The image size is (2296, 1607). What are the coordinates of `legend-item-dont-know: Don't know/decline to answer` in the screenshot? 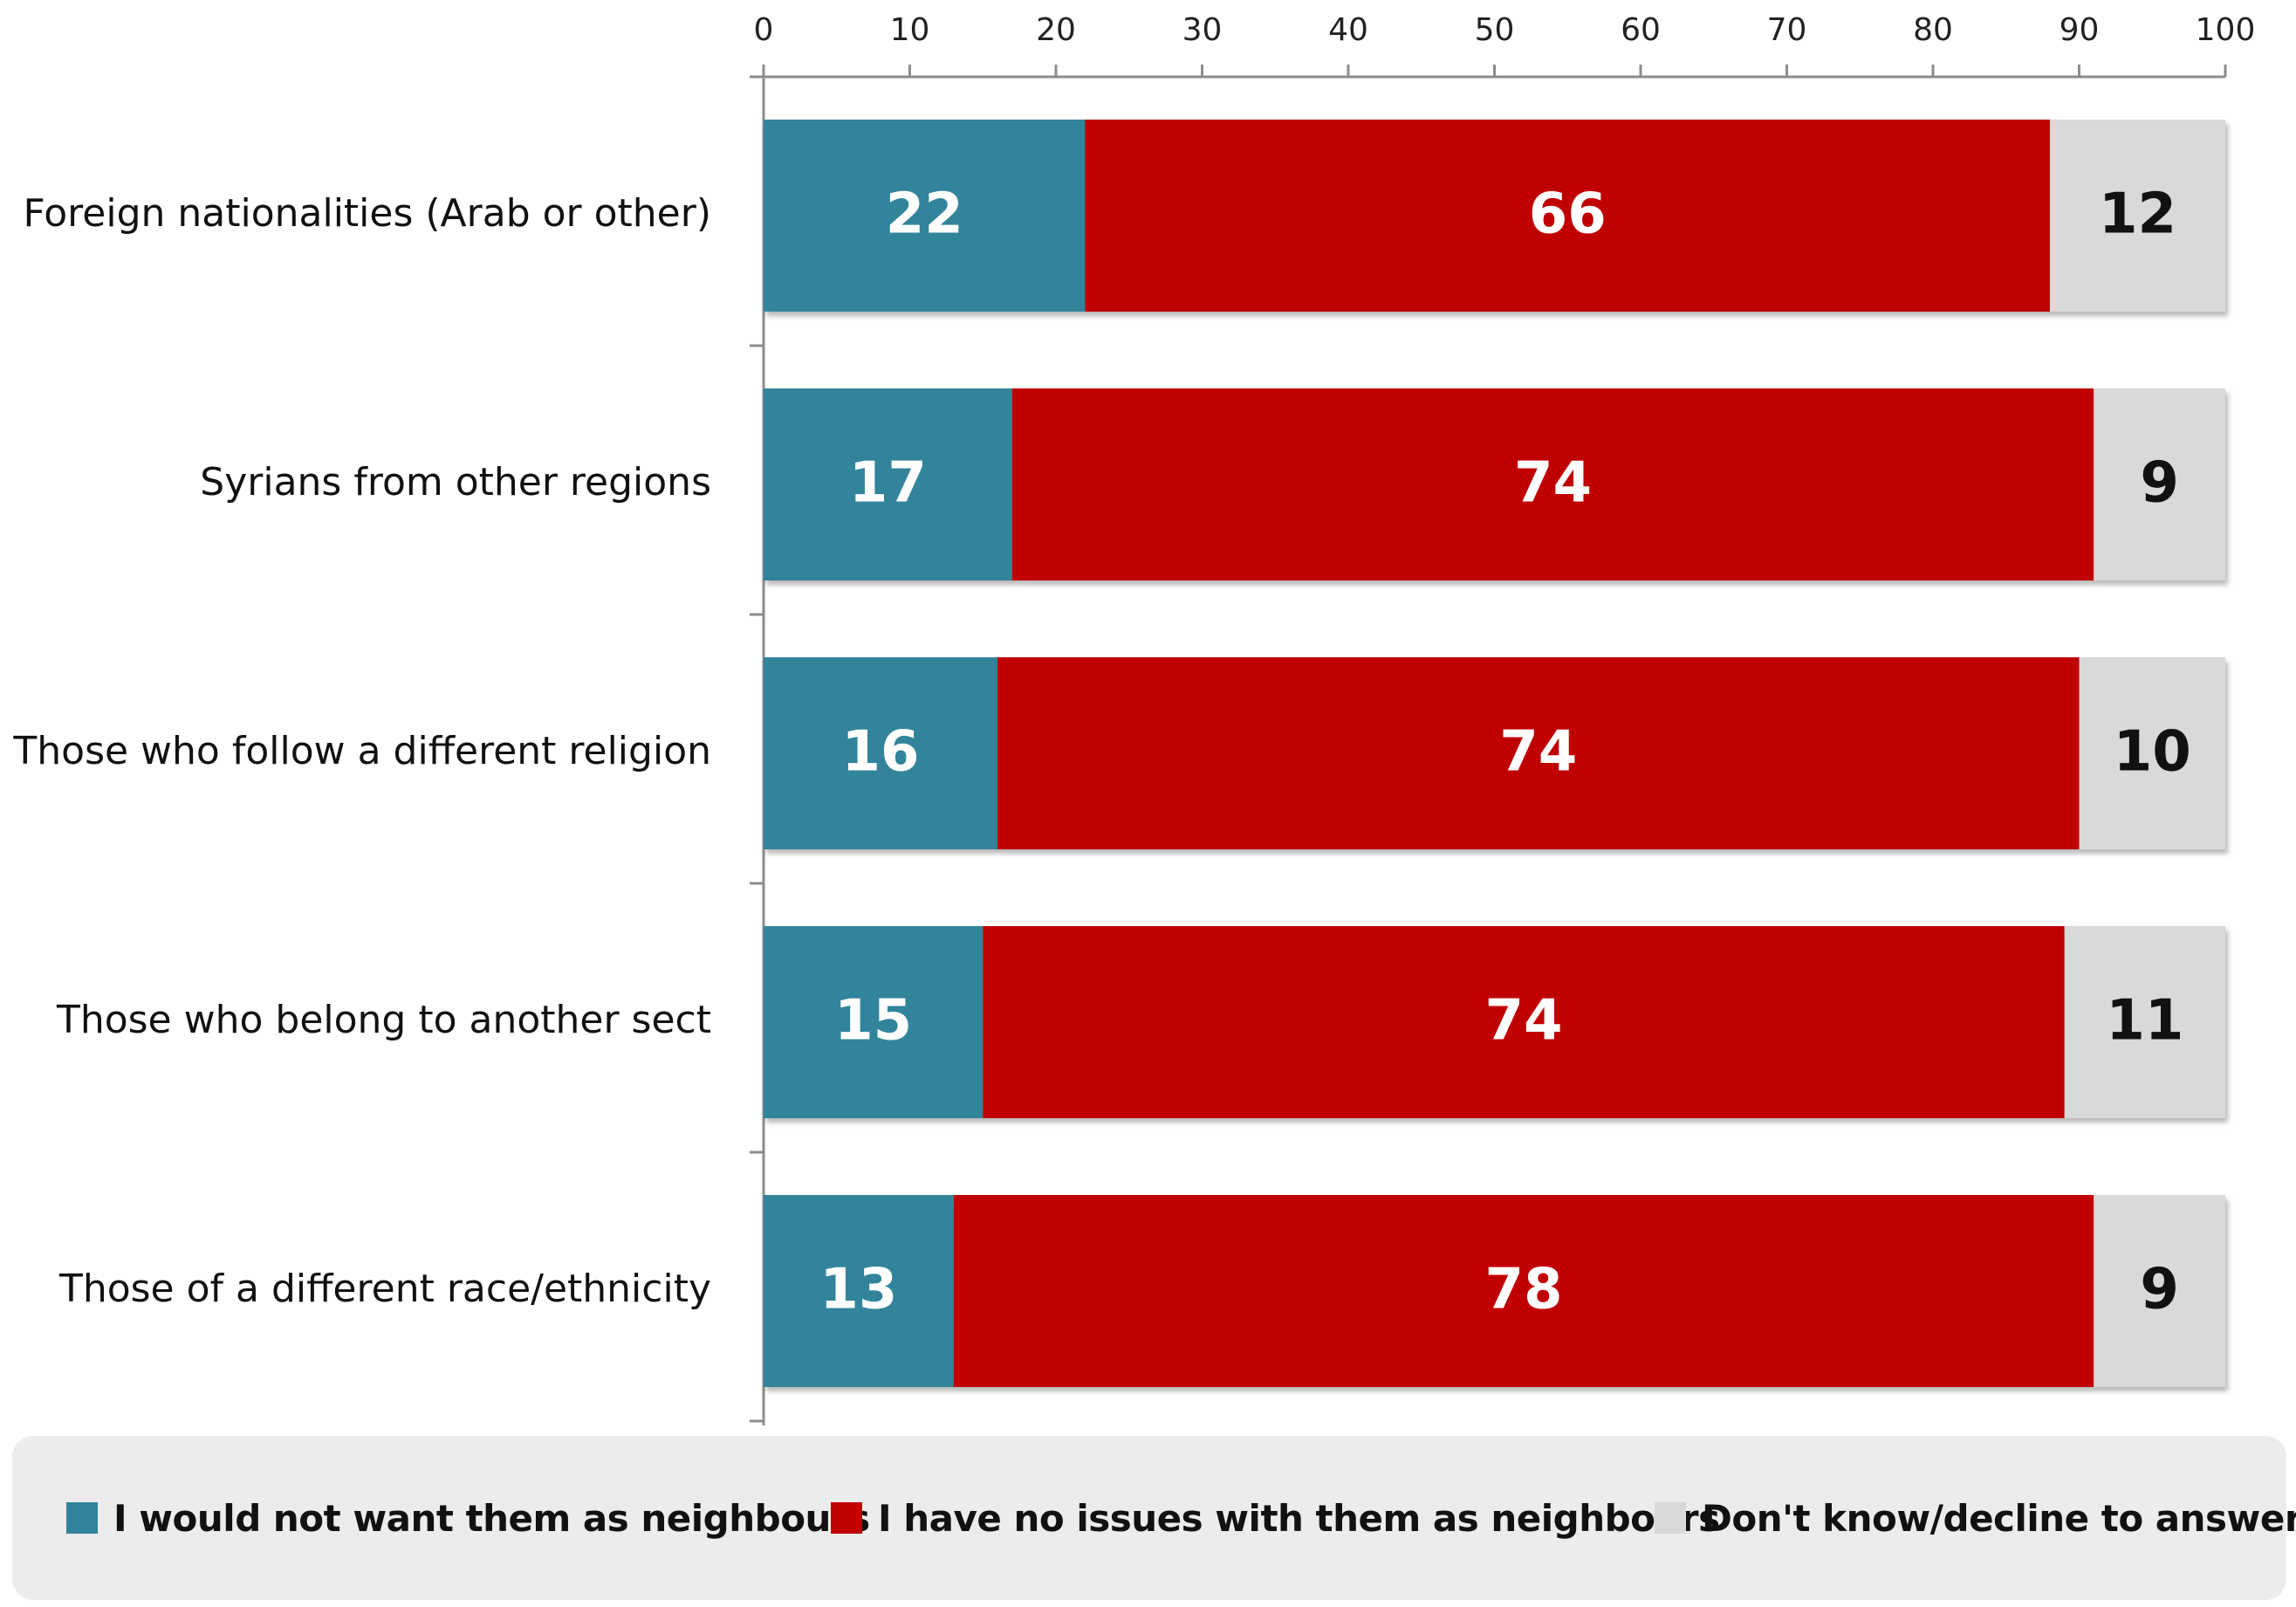 It's located at (1975, 1518).